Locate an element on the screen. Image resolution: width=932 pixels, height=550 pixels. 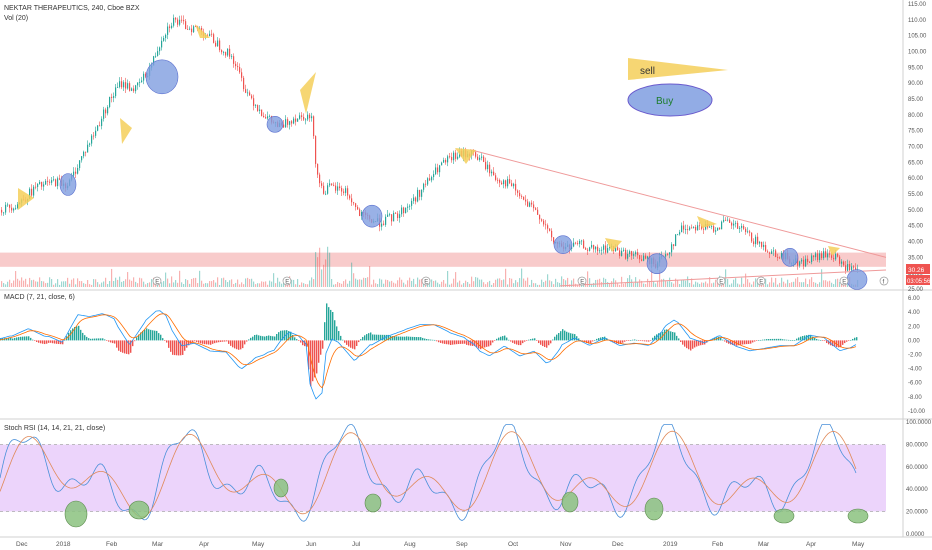
trendline-upper is located at coordinates (678, 203).